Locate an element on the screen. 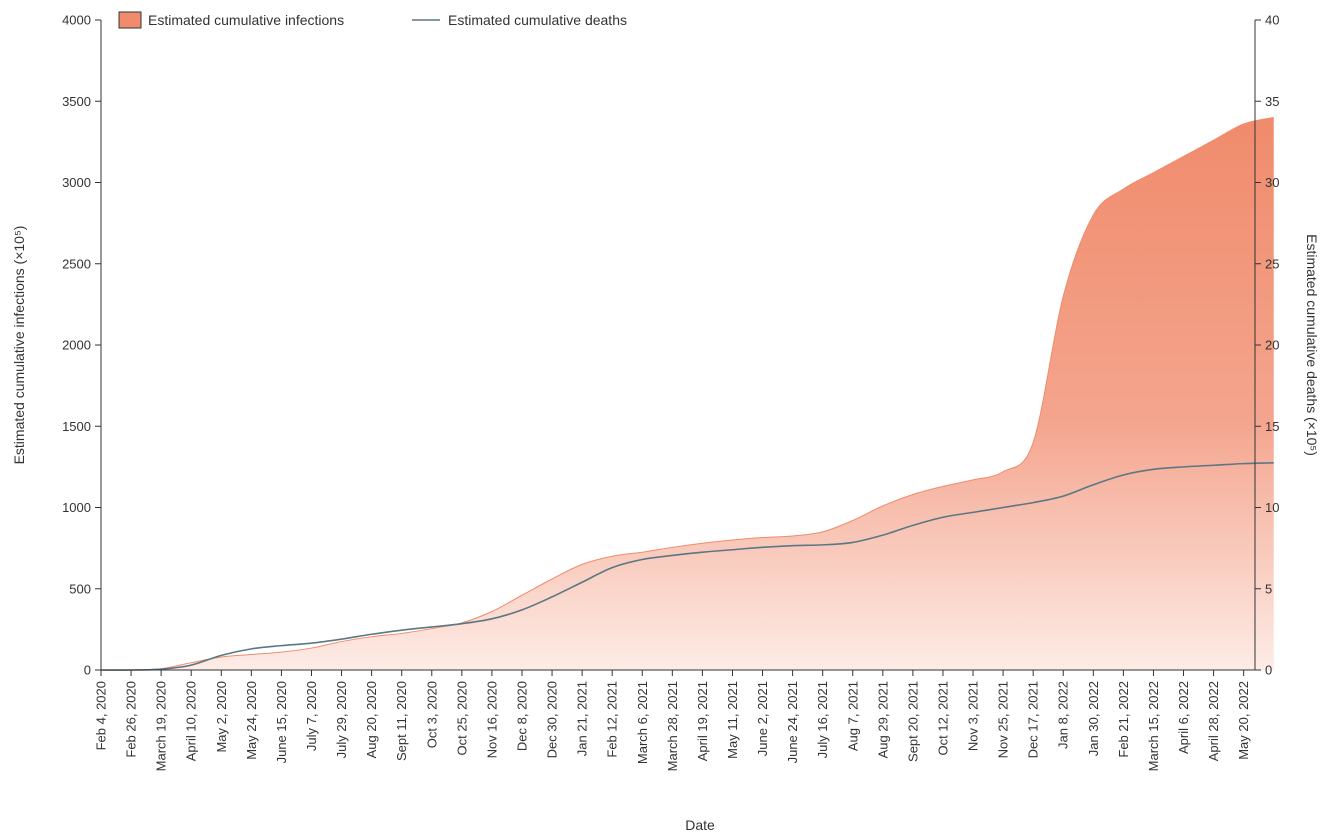 Image resolution: width=1325 pixels, height=837 pixels. x-tick-label: Aug 29, 2021 is located at coordinates (882, 719).